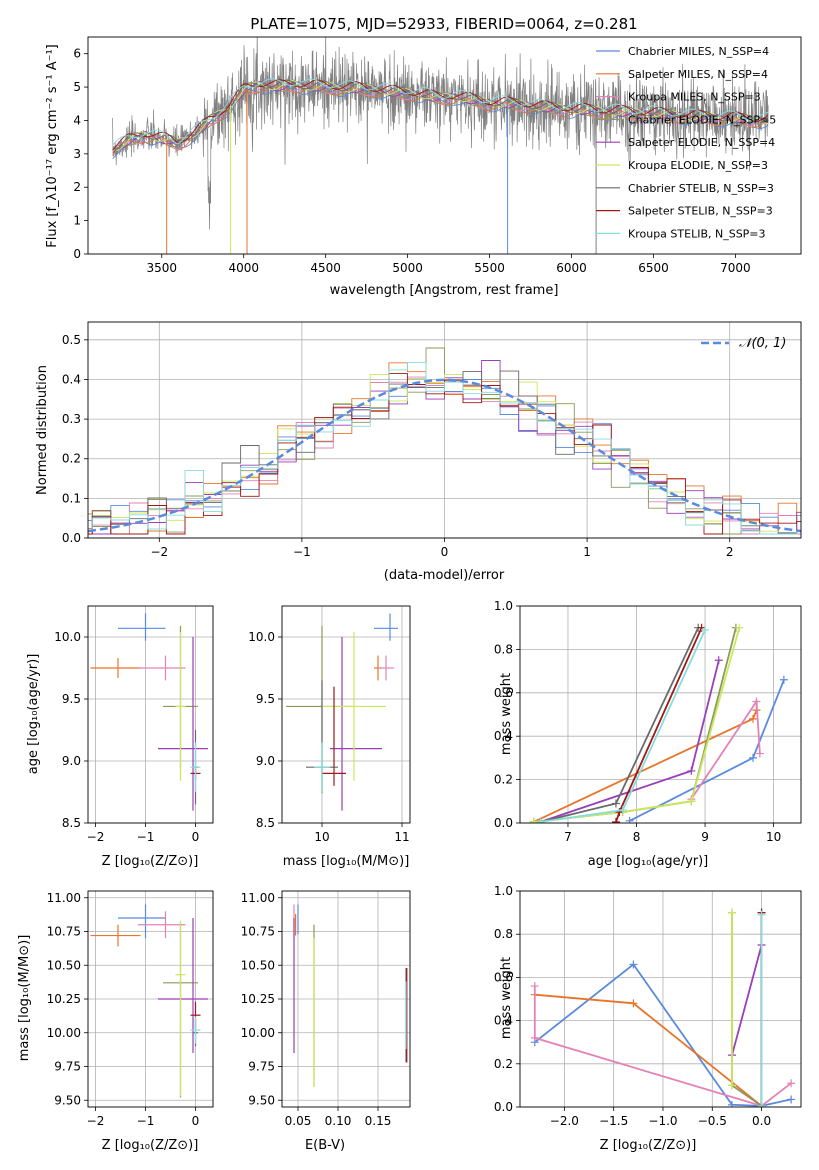  What do you see at coordinates (506, 998) in the screenshot?
I see `weight-vs-metallicity-ylabel: mass weight` at bounding box center [506, 998].